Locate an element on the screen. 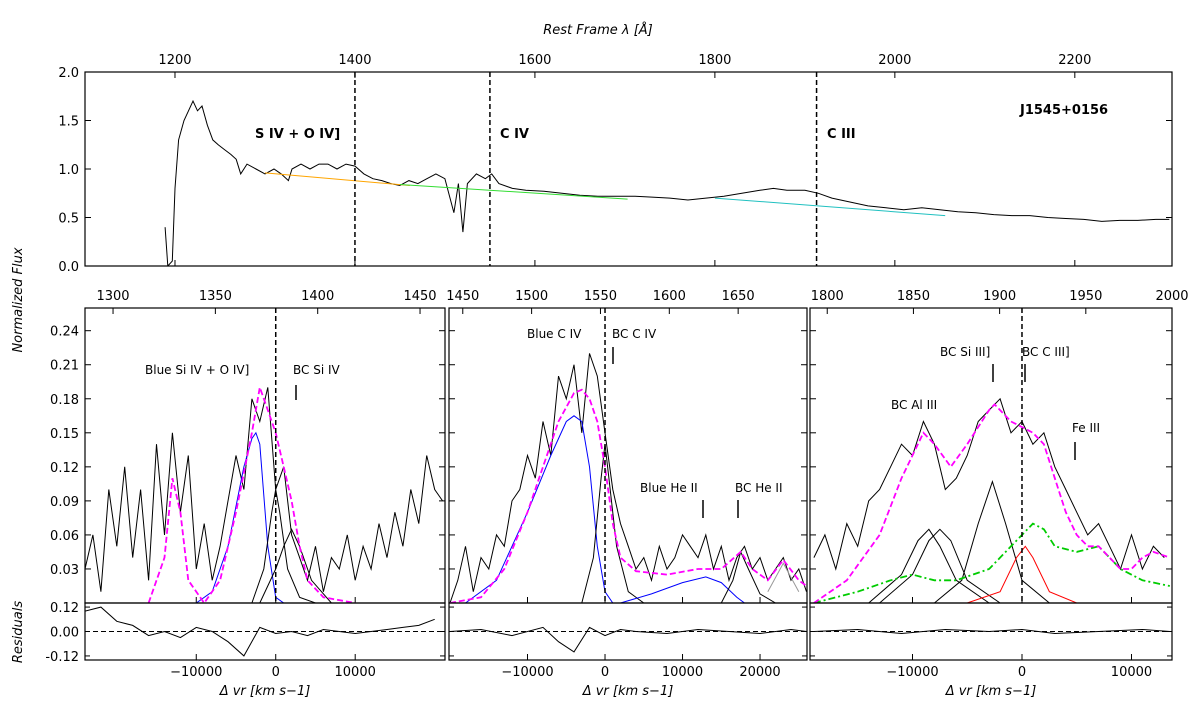 Image resolution: width=1196 pixels, height=718 pixels. annotation: Blue C IV is located at coordinates (554, 334).